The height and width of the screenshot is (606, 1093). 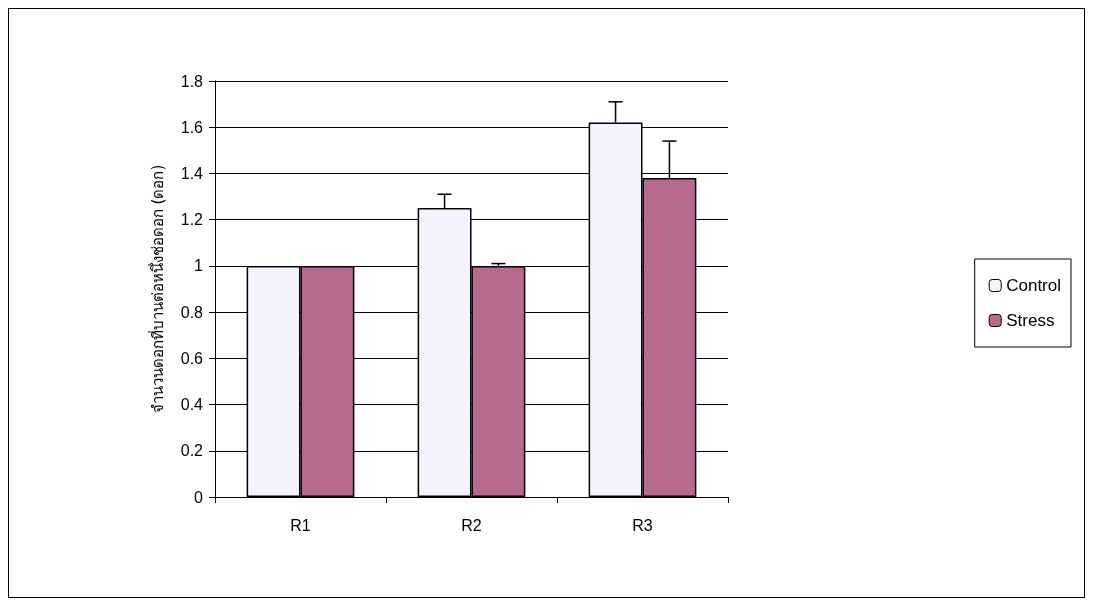 I want to click on legend-label: Stress, so click(x=1030, y=320).